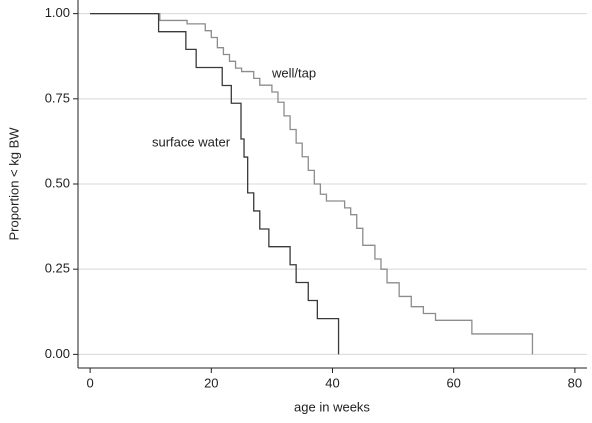  What do you see at coordinates (57, 268) in the screenshot?
I see `y-tick-label: 0.25` at bounding box center [57, 268].